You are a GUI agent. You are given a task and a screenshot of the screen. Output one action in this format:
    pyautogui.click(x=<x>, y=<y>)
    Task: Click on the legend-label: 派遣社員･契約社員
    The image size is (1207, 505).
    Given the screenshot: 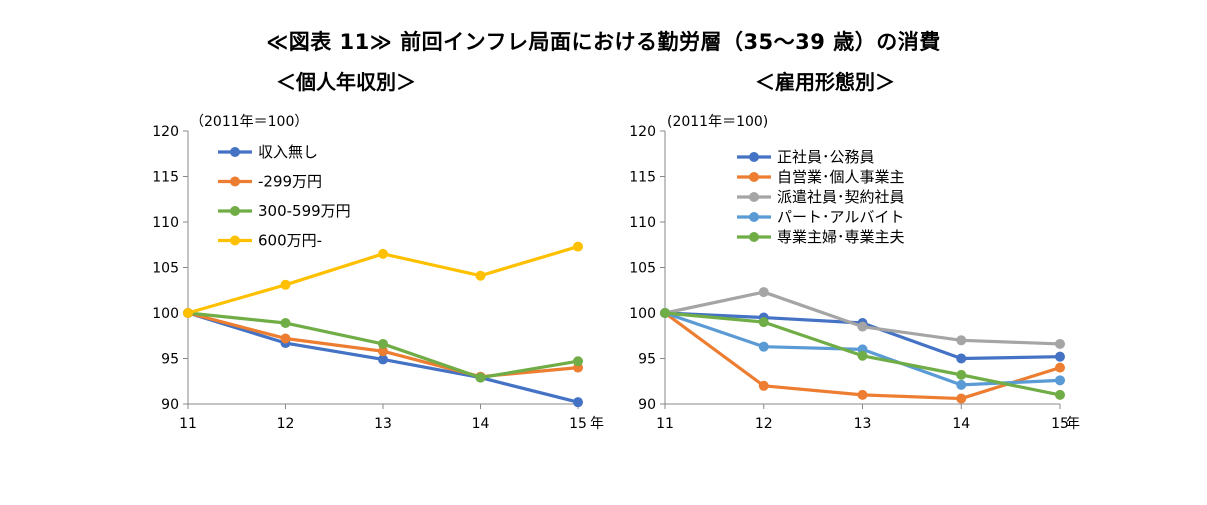 What is the action you would take?
    pyautogui.click(x=841, y=197)
    